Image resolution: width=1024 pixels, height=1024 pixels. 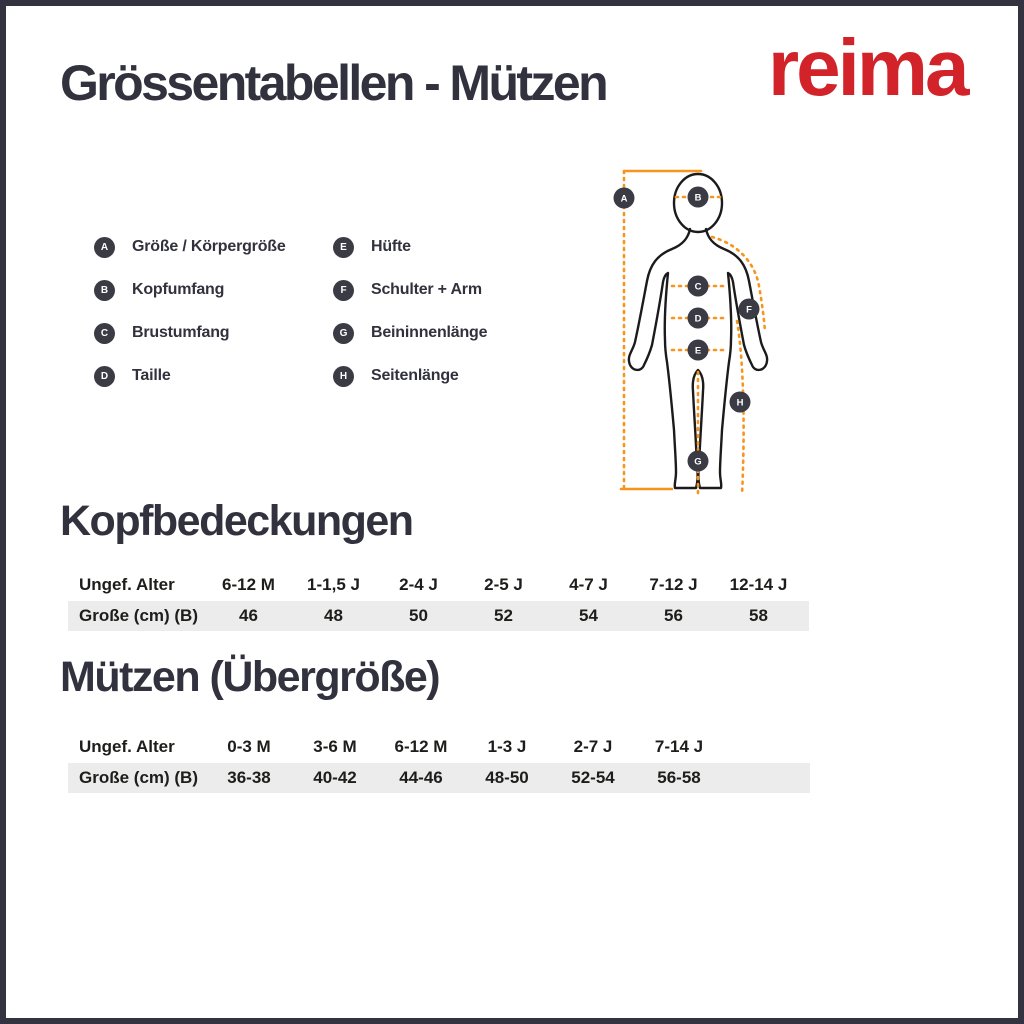 I want to click on marker-e-badge: E, so click(x=343, y=247).